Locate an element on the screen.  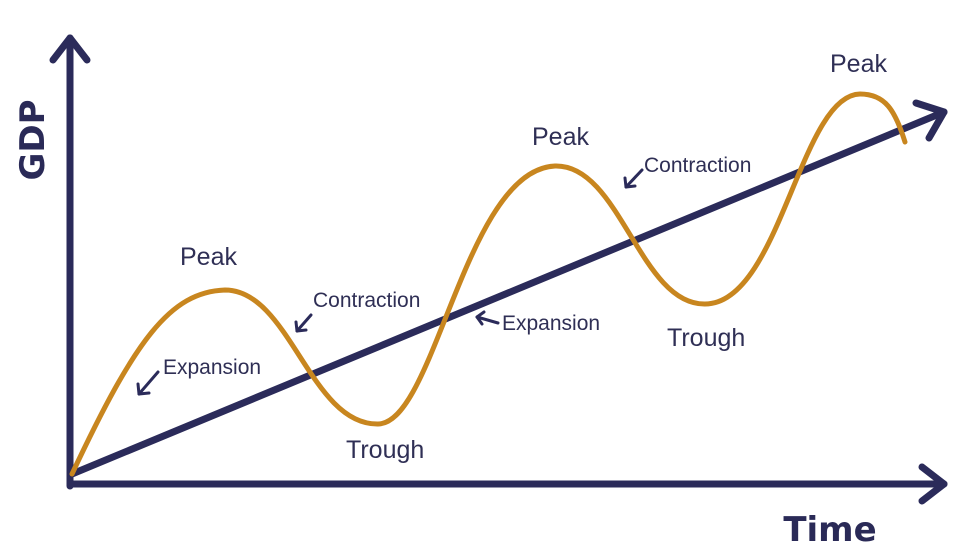
contraction-label-2: Contraction is located at coordinates (697, 165).